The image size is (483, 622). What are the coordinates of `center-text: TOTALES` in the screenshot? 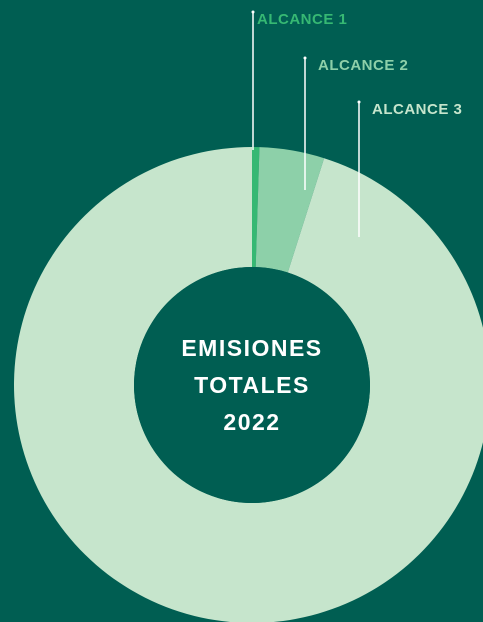 It's located at (252, 385).